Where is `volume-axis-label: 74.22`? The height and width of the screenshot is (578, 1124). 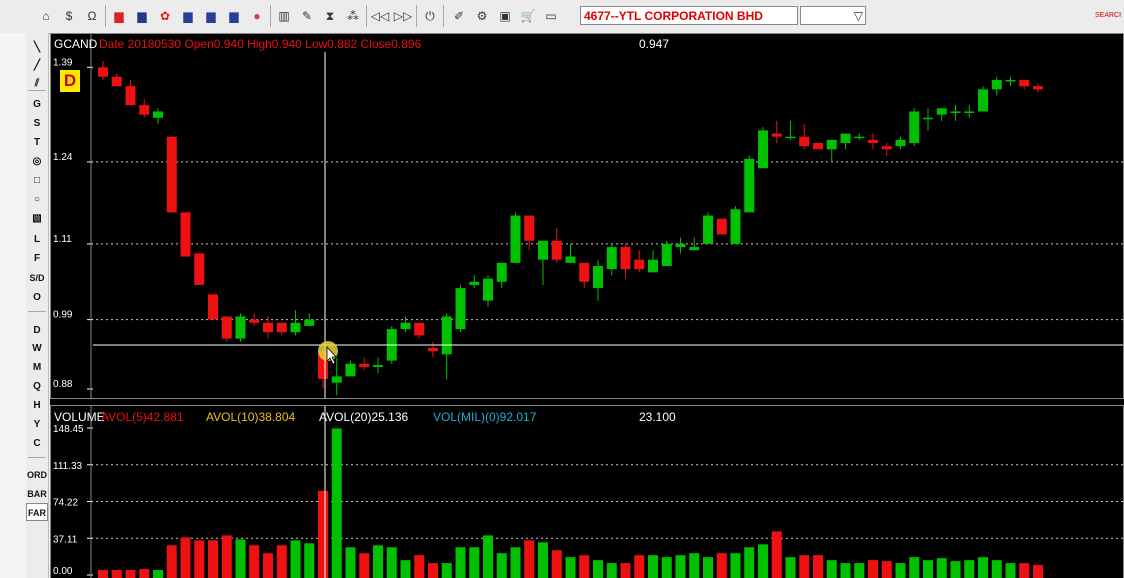 volume-axis-label: 74.22 is located at coordinates (65, 503).